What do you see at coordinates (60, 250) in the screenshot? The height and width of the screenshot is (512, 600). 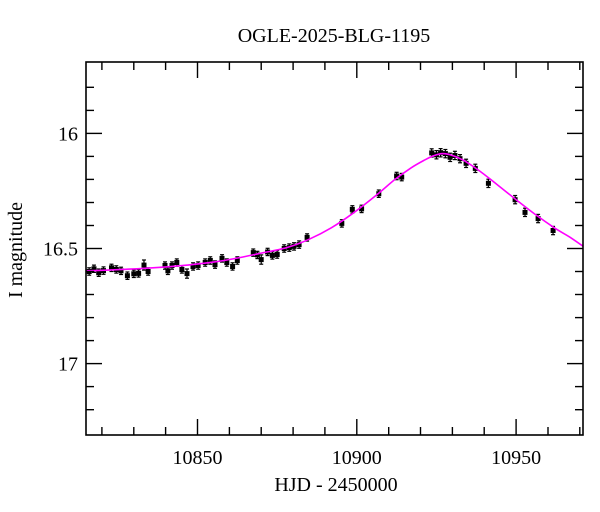 I see `y-tick-label: 16.5` at bounding box center [60, 250].